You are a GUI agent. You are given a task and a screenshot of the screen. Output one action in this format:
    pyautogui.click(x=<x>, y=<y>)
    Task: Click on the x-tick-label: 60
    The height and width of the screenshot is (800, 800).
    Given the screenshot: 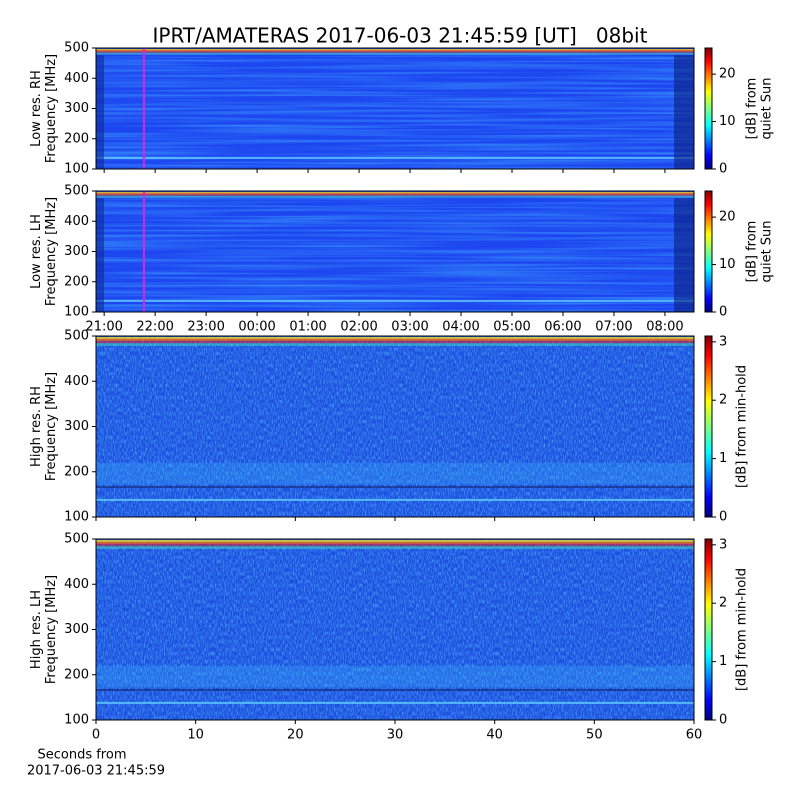 What is the action you would take?
    pyautogui.click(x=694, y=735)
    